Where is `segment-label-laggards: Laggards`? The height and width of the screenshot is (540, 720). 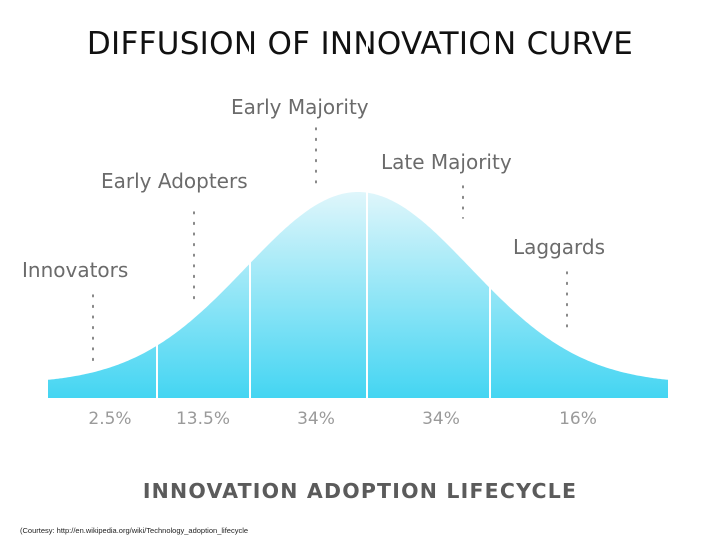
segment-label-laggards: Laggards is located at coordinates (559, 247).